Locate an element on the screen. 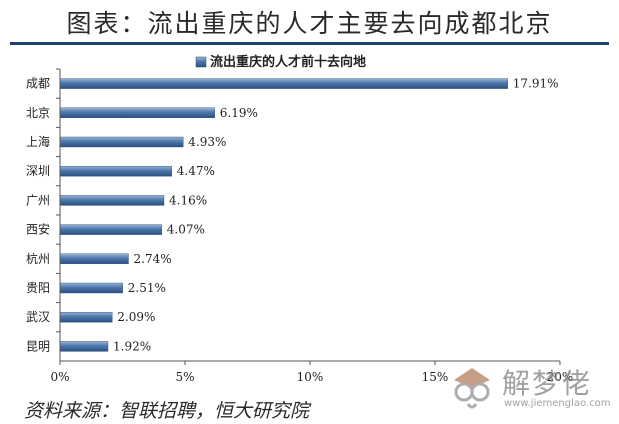 This screenshot has width=619, height=424. legend-swatch is located at coordinates (201, 62).